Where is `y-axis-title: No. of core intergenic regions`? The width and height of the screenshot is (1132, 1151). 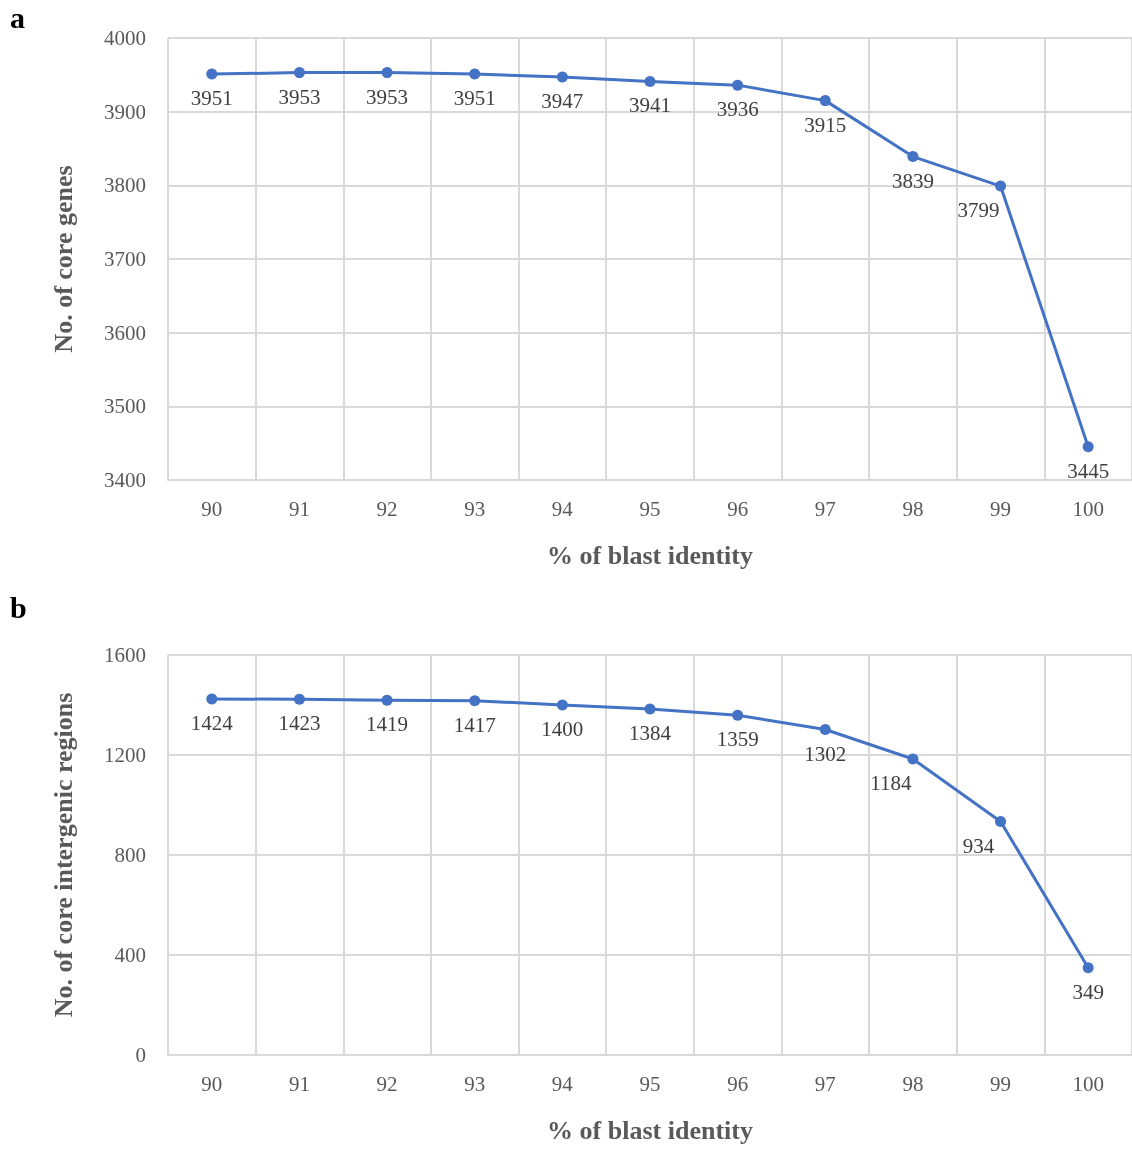 y-axis-title: No. of core intergenic regions is located at coordinates (63, 855).